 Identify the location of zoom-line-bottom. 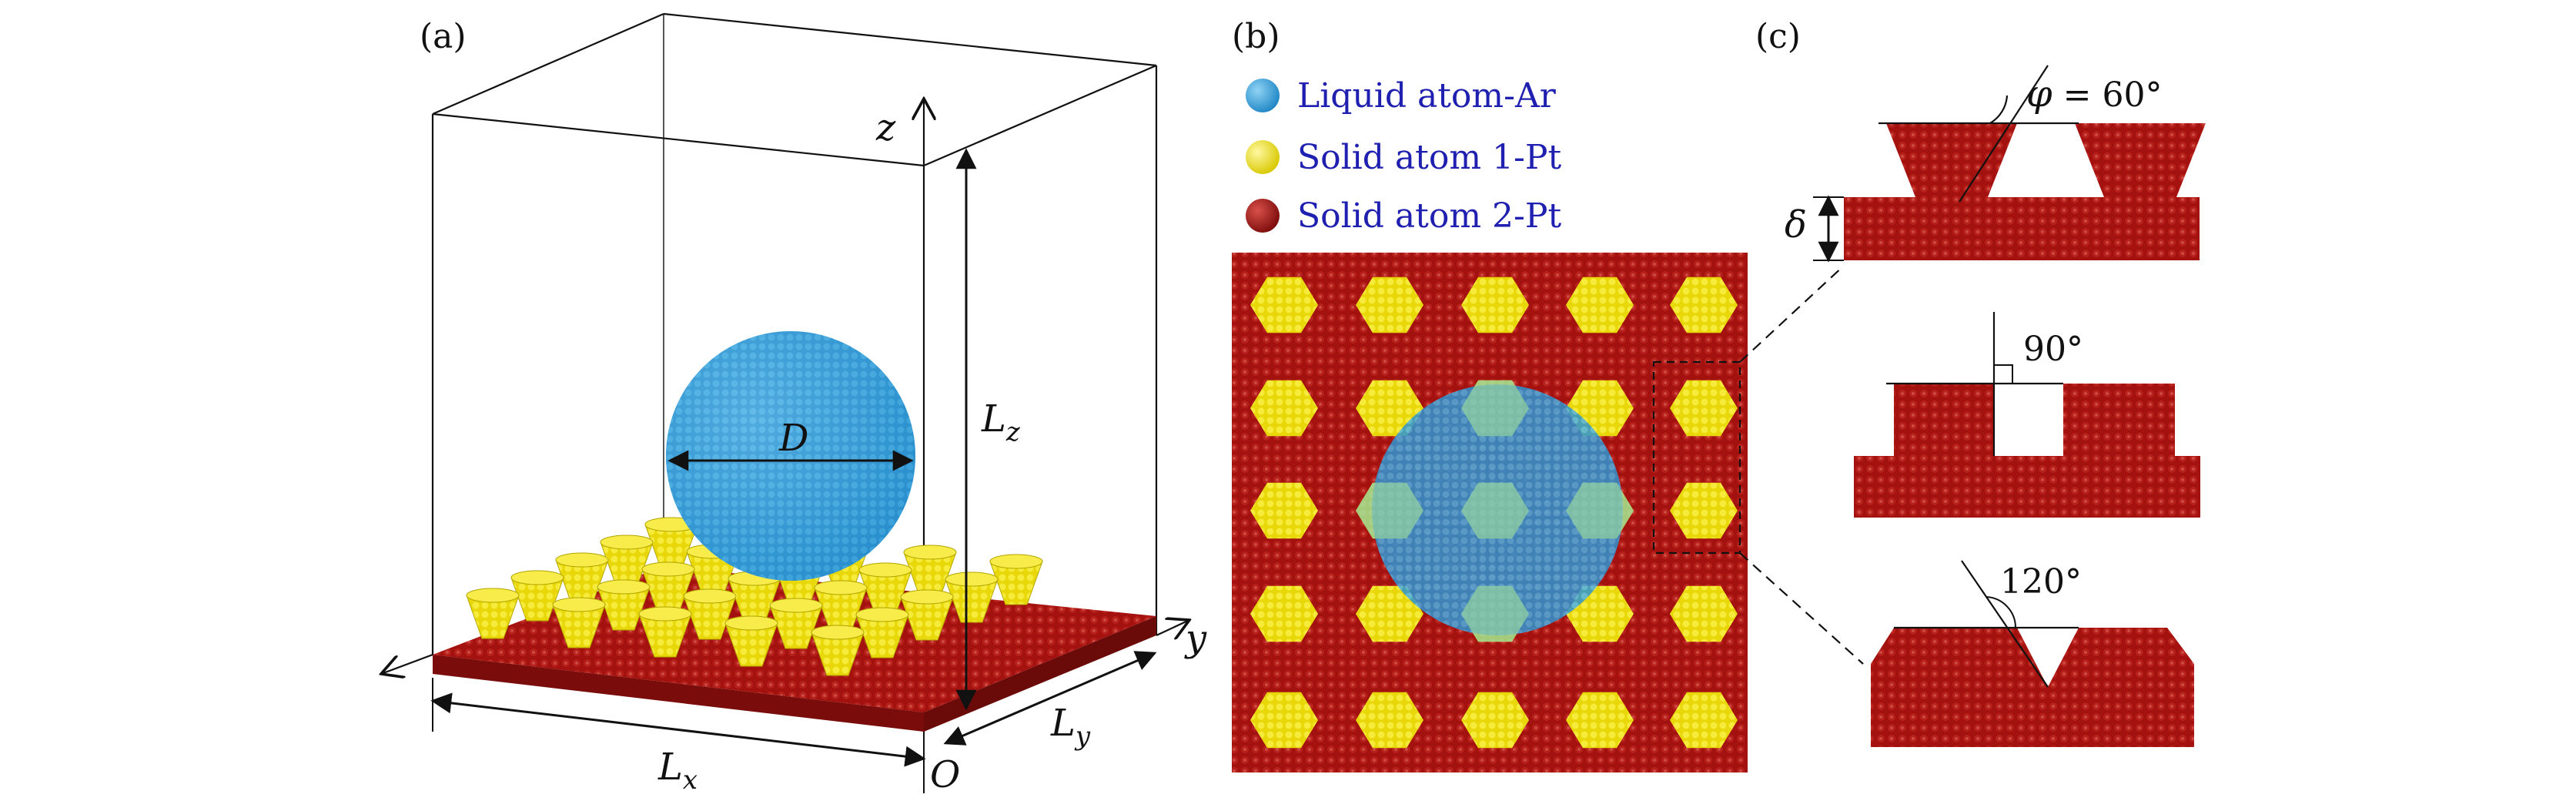
(1801, 608).